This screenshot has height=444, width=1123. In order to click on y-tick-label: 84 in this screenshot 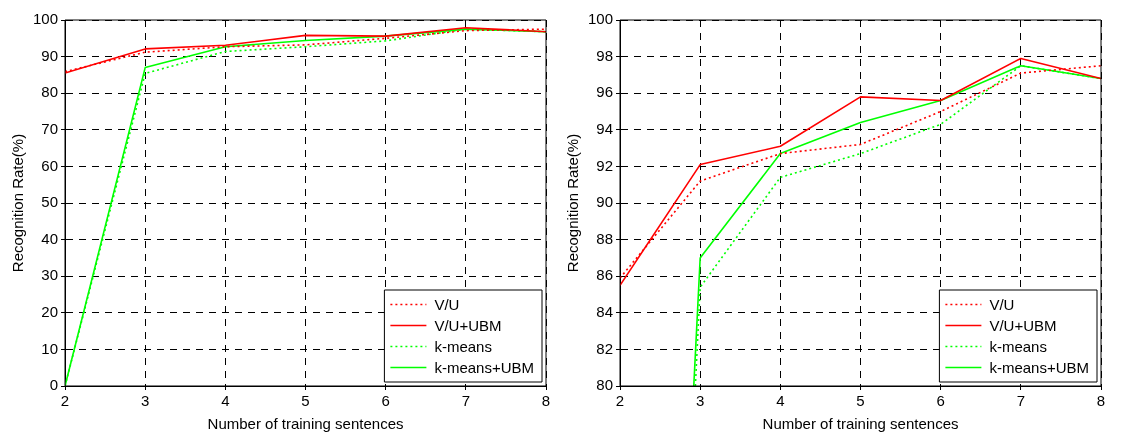, I will do `click(605, 311)`.